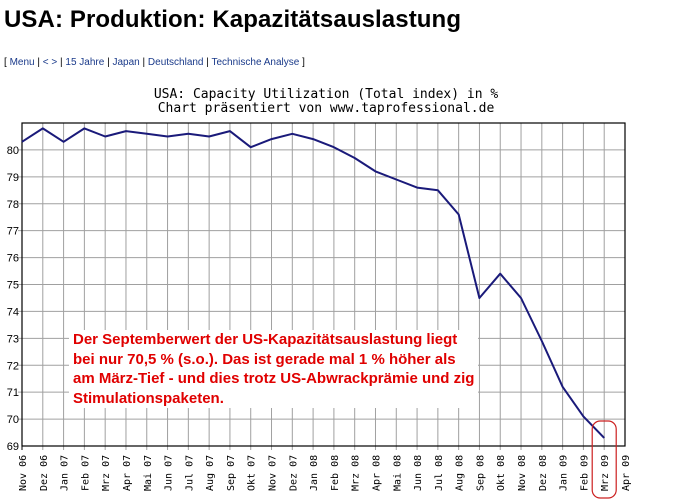 The width and height of the screenshot is (673, 504). Describe the element at coordinates (522, 473) in the screenshot. I see `x-tick-label: Nov 08` at that location.